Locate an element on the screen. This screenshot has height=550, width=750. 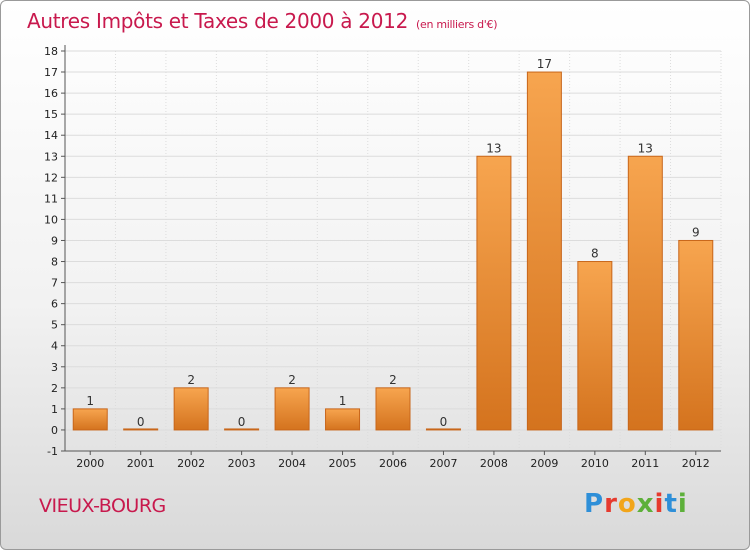
x-tick-label: 2008 is located at coordinates (494, 463).